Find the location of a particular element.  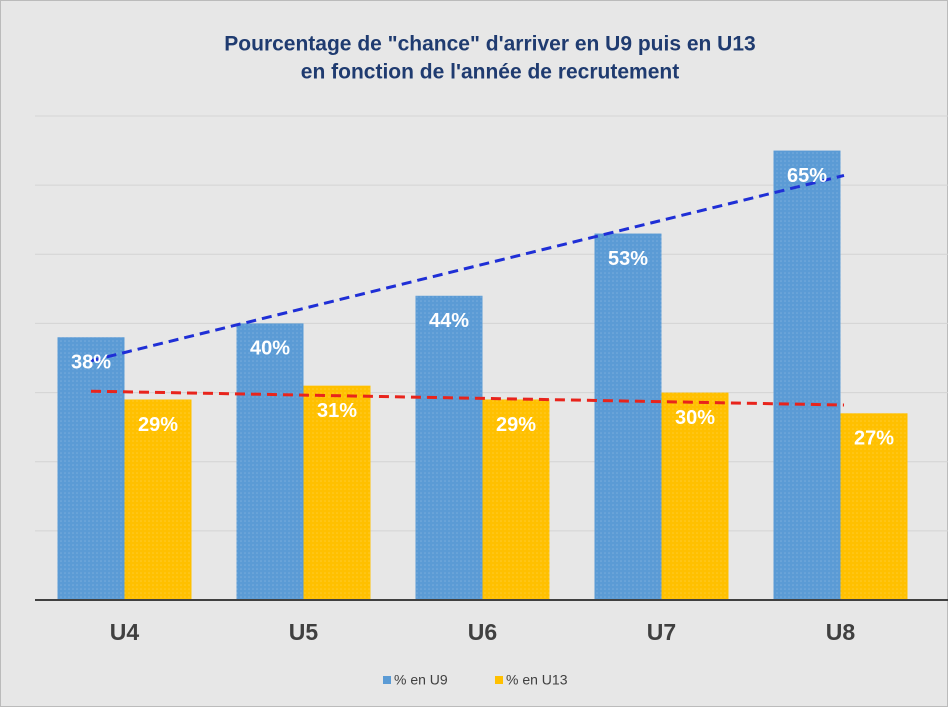

x-tick-label: U6 is located at coordinates (482, 632).